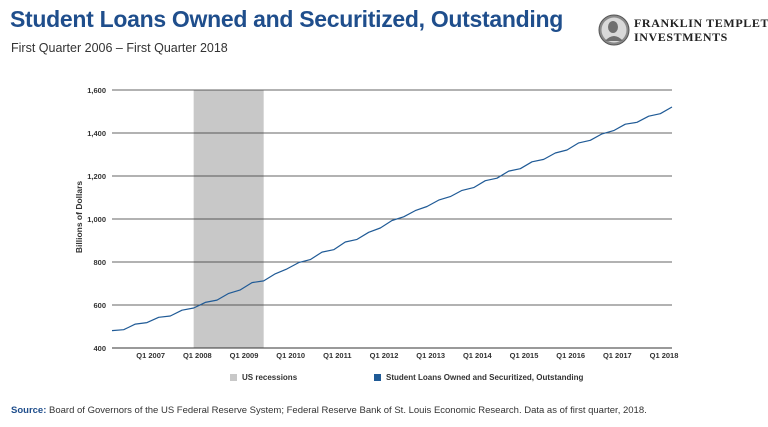 The width and height of the screenshot is (768, 427). I want to click on y-tick-label: 1,200, so click(96, 176).